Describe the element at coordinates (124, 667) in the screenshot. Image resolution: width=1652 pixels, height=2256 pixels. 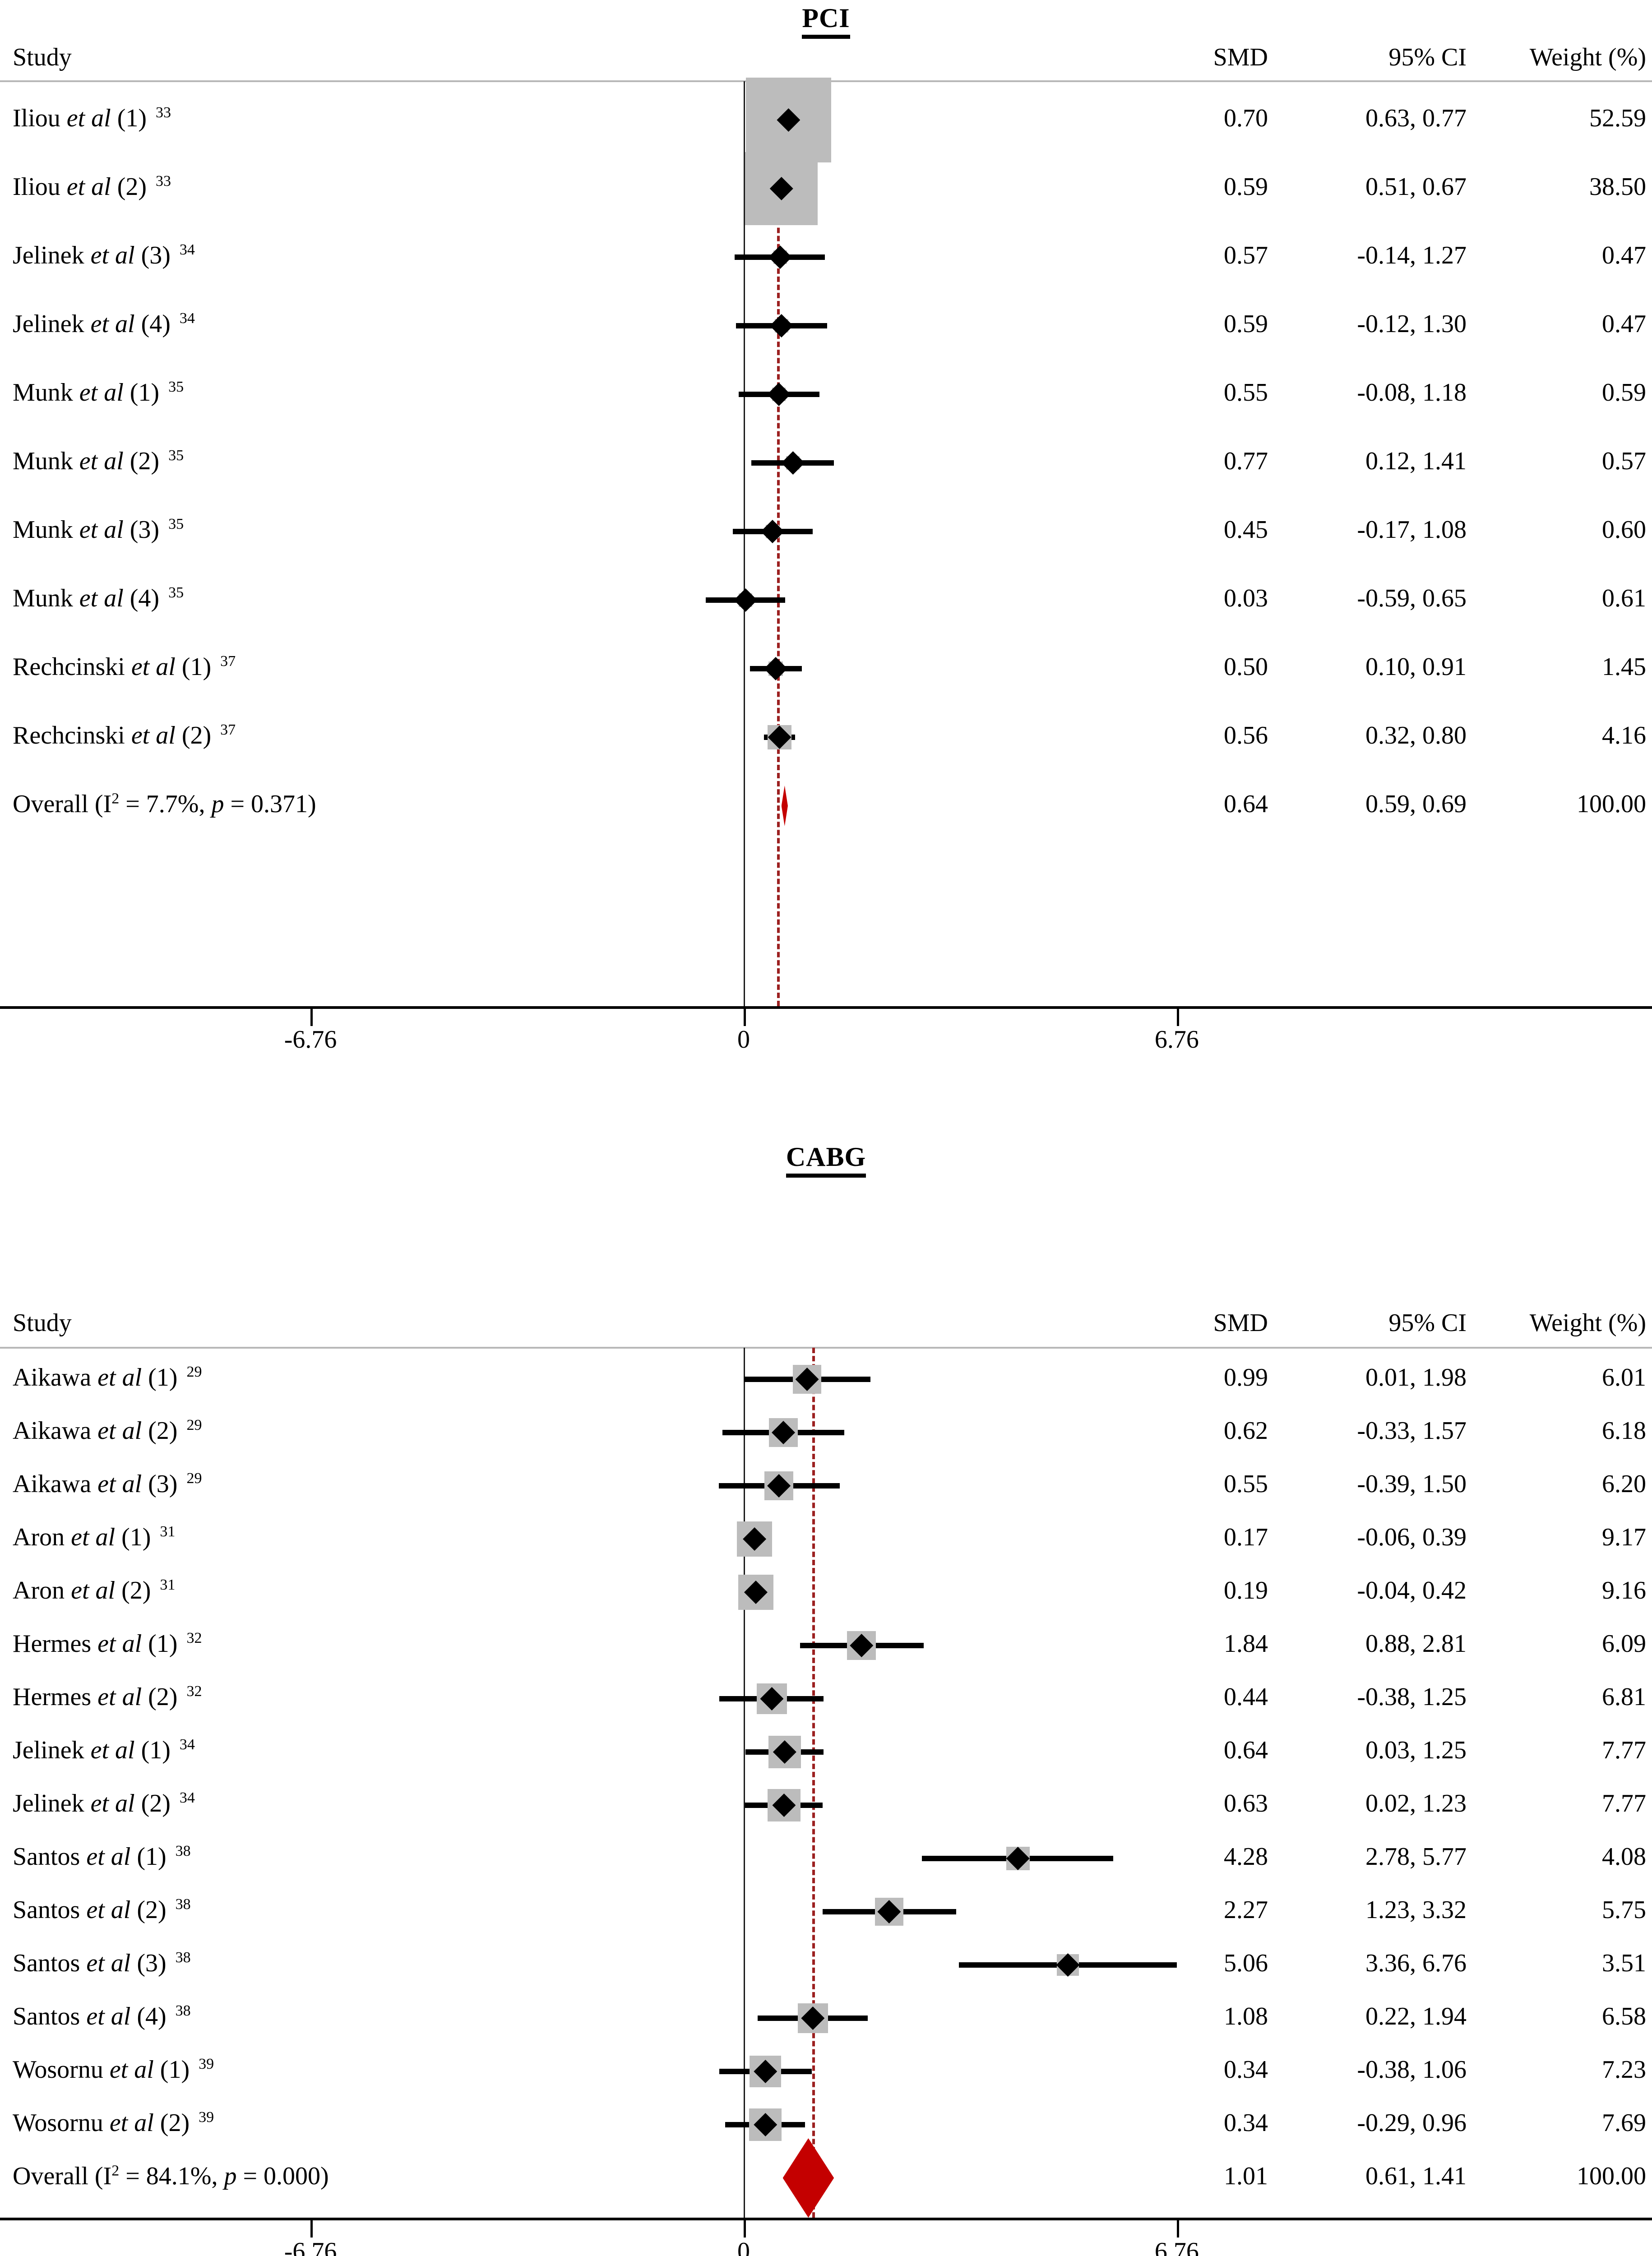
I see `study-label: Rechcinski et al (1) 37` at that location.